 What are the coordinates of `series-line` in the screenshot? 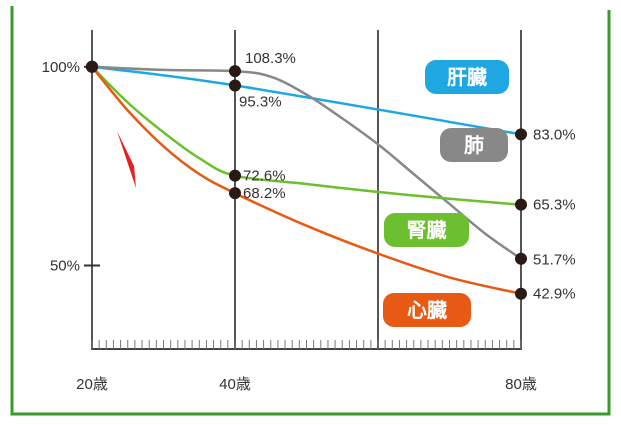 It's located at (306, 100).